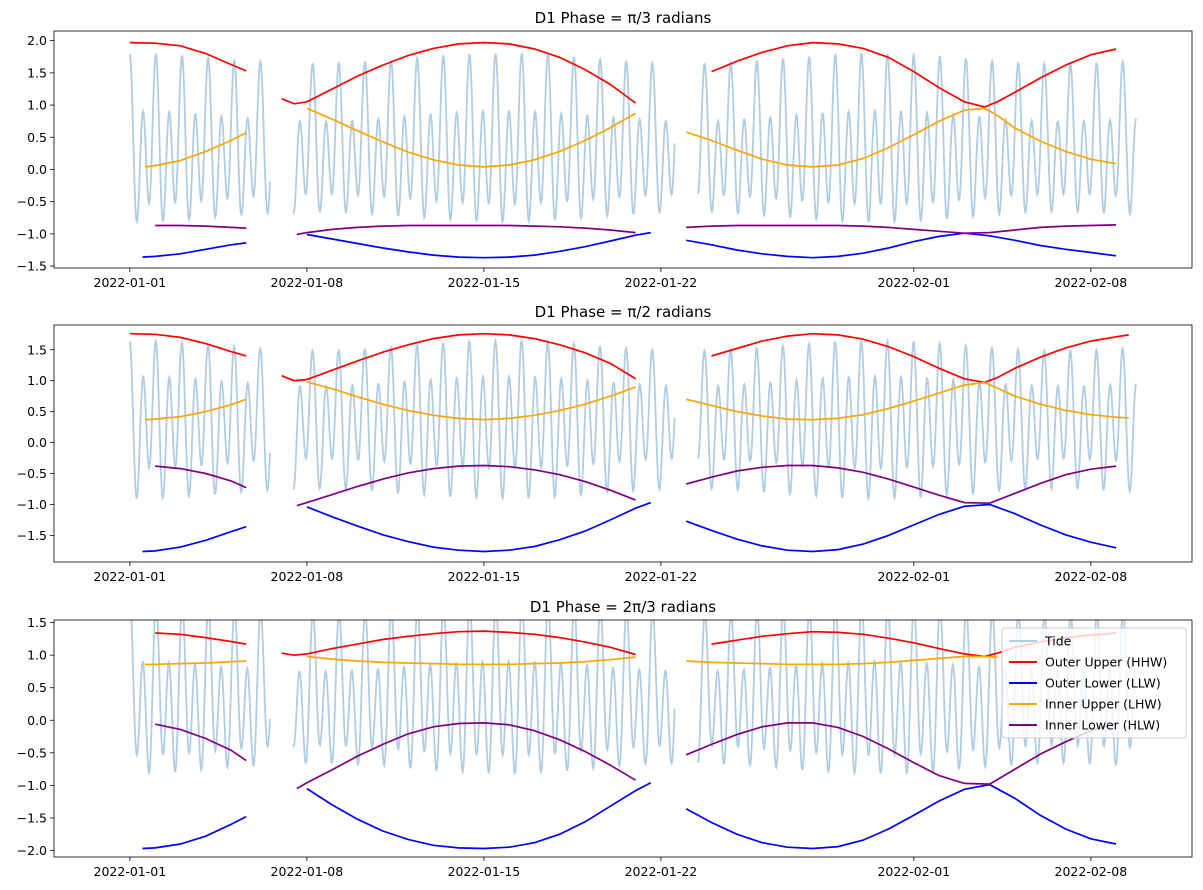  I want to click on legend-label: Inner Upper (LHW), so click(1103, 704).